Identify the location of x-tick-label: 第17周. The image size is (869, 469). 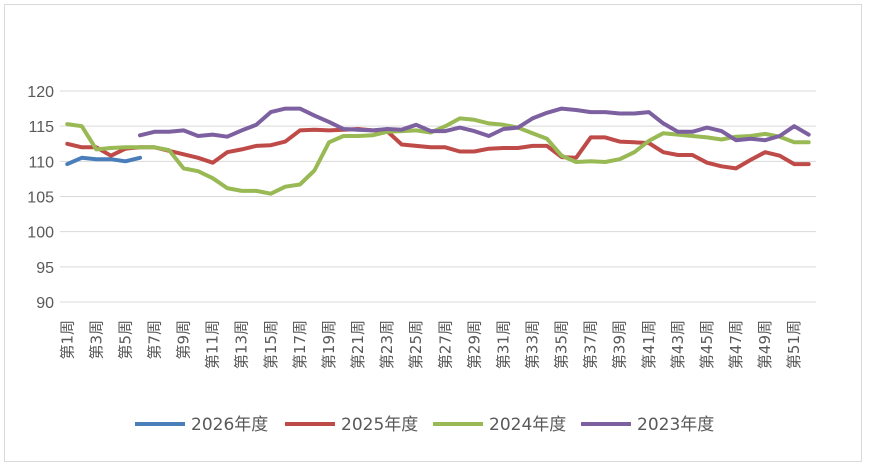
(300, 344).